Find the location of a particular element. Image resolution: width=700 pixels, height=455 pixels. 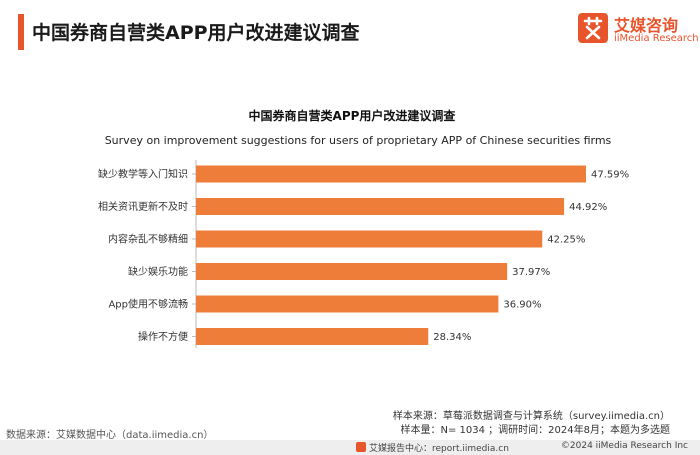

value-label-6: 28.34% is located at coordinates (452, 337).